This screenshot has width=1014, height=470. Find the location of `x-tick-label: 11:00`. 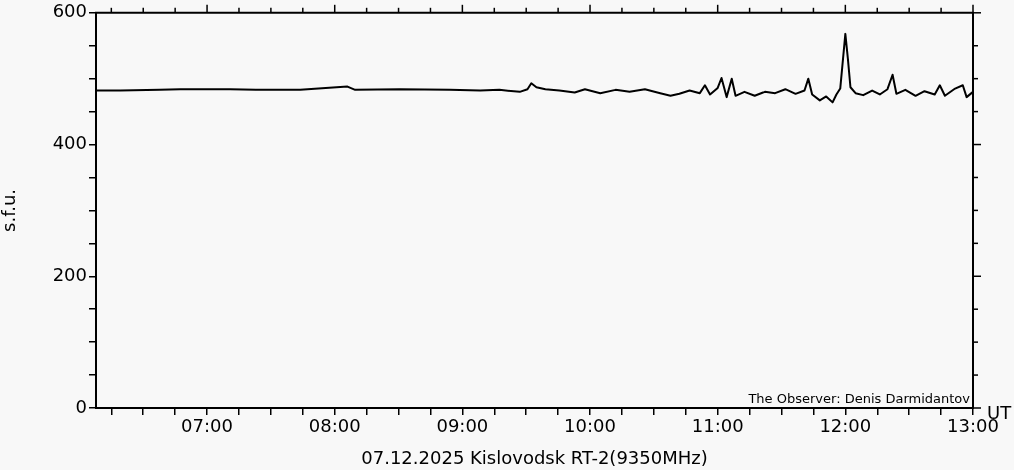

x-tick-label: 11:00 is located at coordinates (717, 426).